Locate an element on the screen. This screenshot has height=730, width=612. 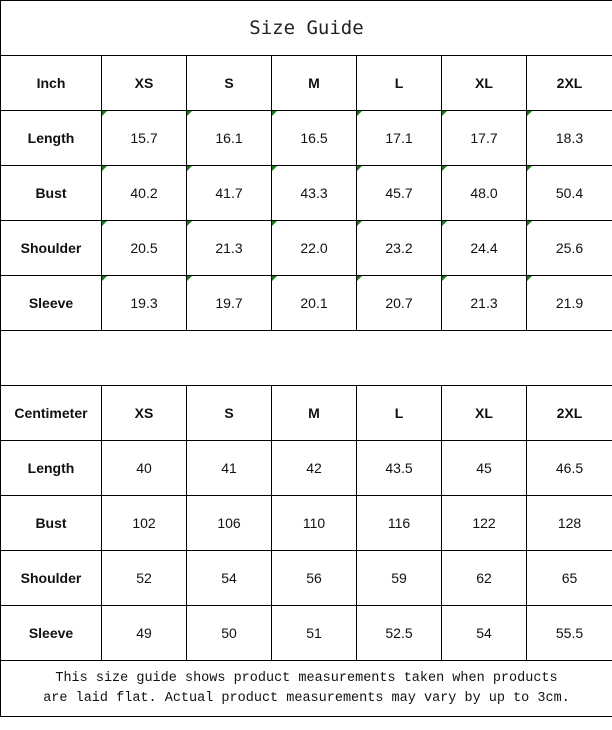
measurement-value: 17.7 is located at coordinates (484, 138).